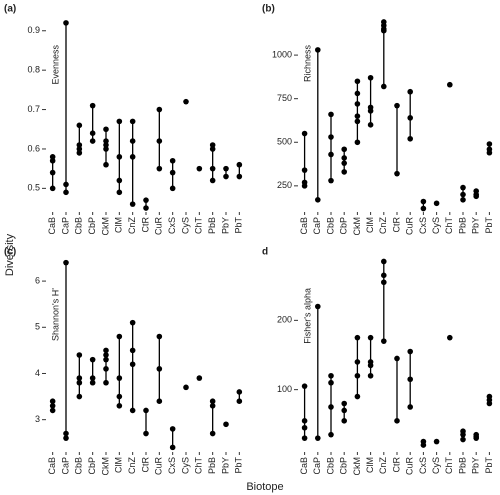  What do you see at coordinates (55, 314) in the screenshot?
I see `y-axis-label: Shannon's H'` at bounding box center [55, 314].